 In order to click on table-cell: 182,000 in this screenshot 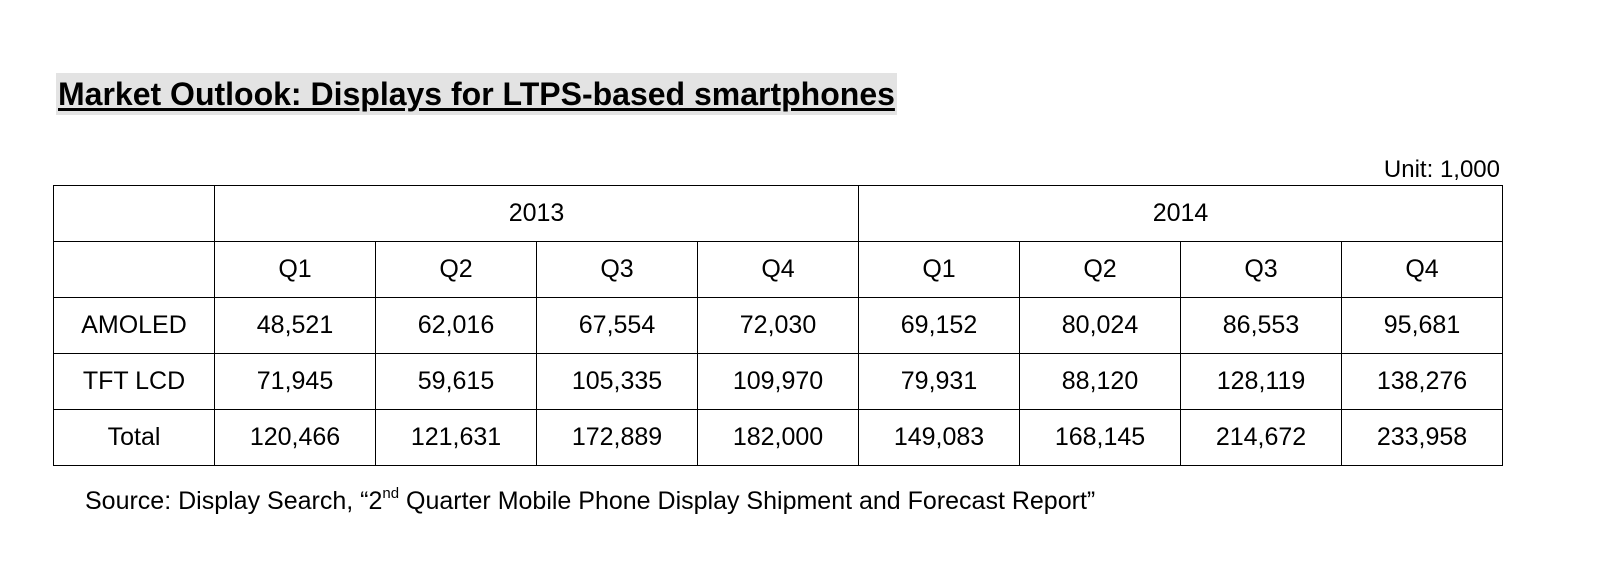, I will do `click(778, 437)`.